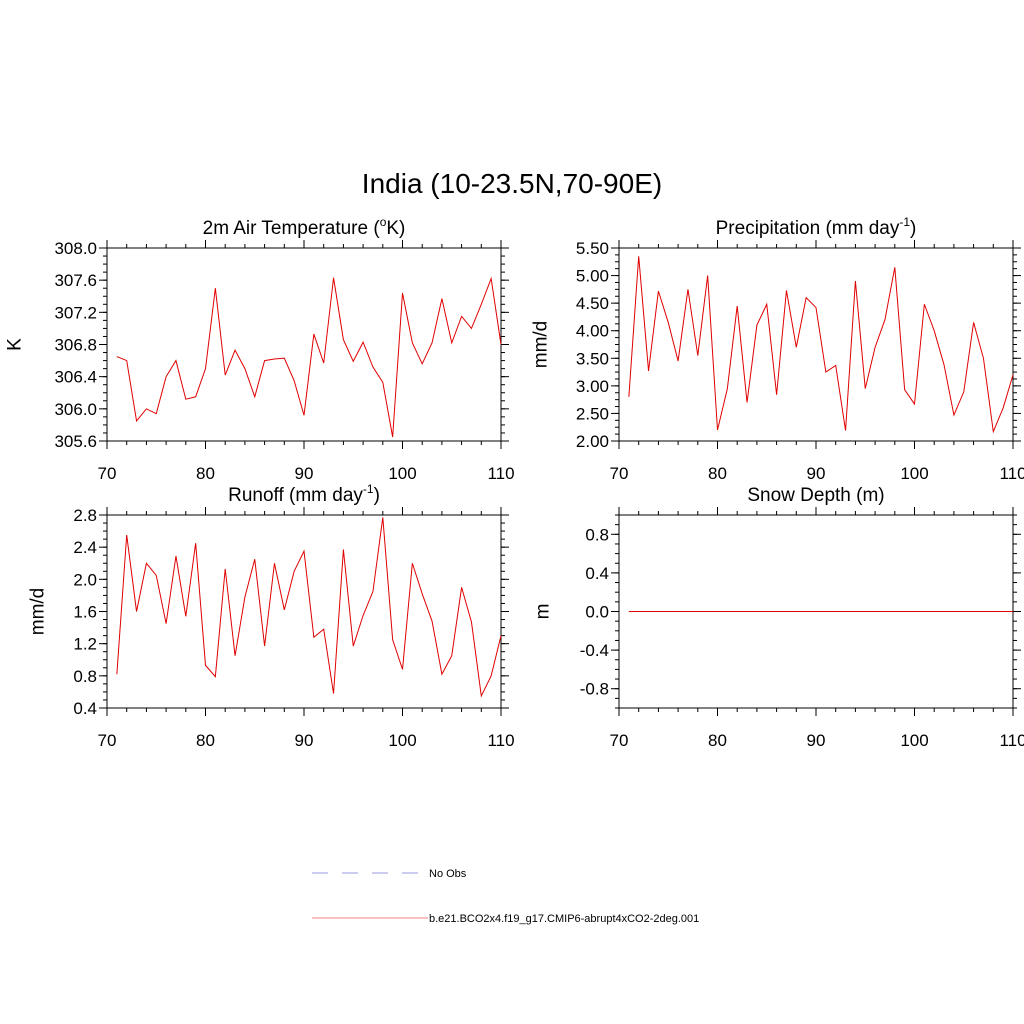  Describe the element at coordinates (592, 441) in the screenshot. I see `y-tick-label: 2.00` at that location.